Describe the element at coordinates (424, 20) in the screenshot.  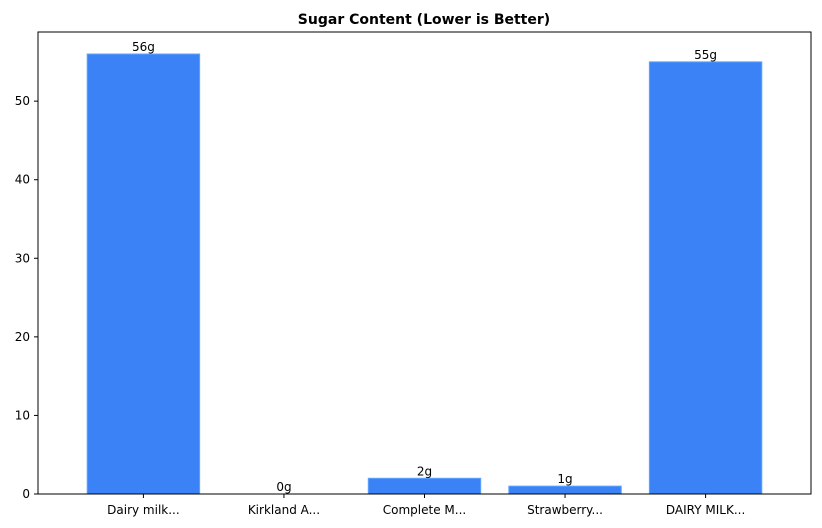
I see `chart-title: Sugar Content (Lower is Better)` at that location.